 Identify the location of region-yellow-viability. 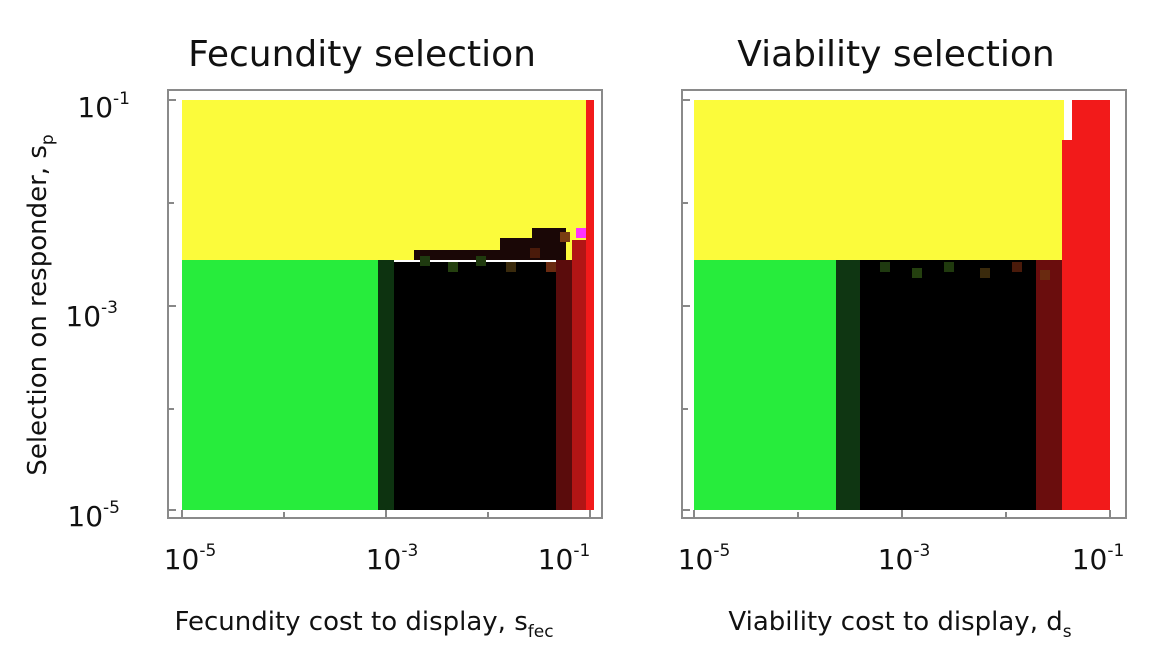
(879, 180).